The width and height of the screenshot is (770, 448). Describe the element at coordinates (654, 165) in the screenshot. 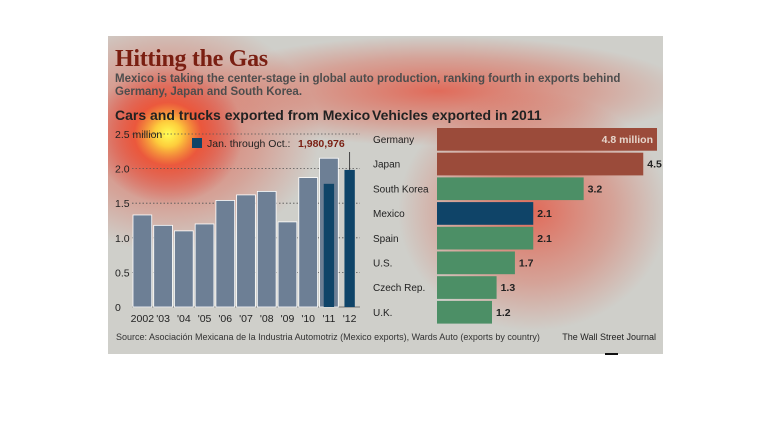

I see `value-label: 4.5` at that location.